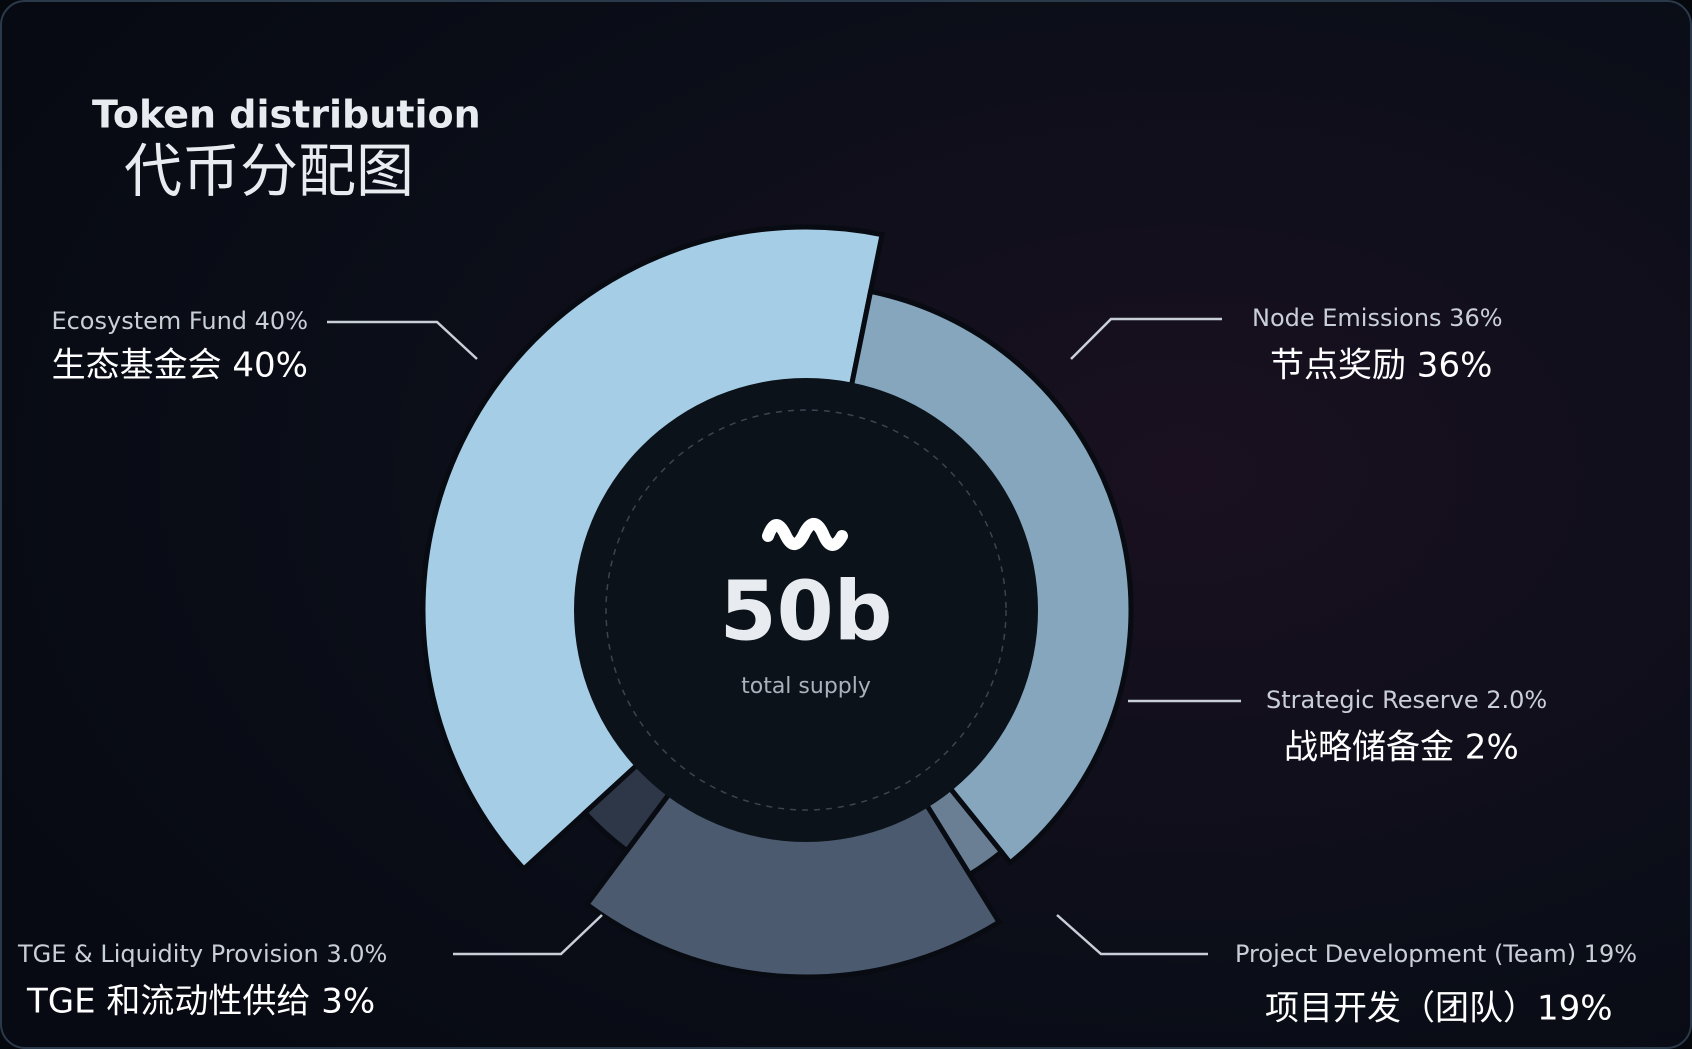 This screenshot has width=1692, height=1049. I want to click on center-ring, so click(806, 610).